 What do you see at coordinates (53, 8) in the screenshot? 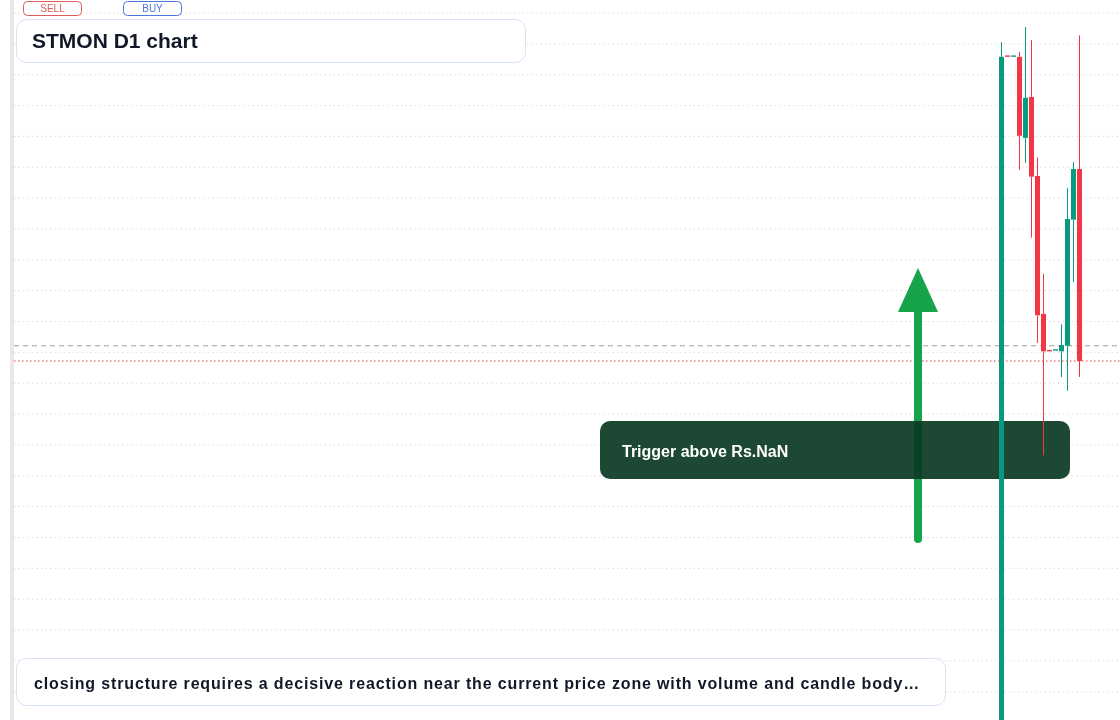
I see `text: SELL` at bounding box center [53, 8].